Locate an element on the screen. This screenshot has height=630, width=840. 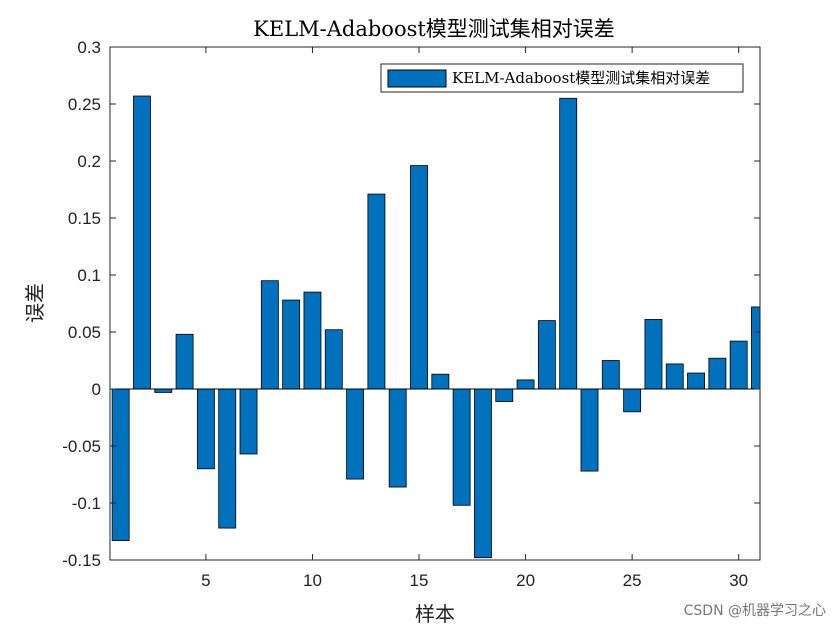
y-tick-label: 0.05 is located at coordinates (84, 332).